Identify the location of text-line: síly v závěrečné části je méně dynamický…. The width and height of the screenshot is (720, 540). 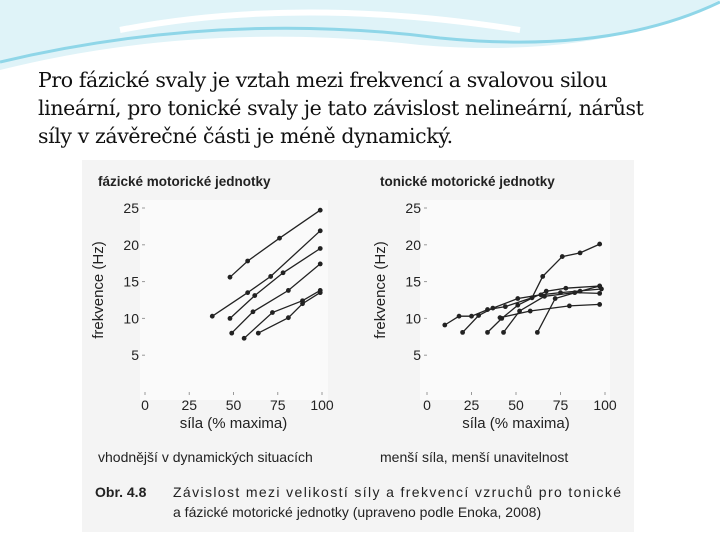
(245, 136).